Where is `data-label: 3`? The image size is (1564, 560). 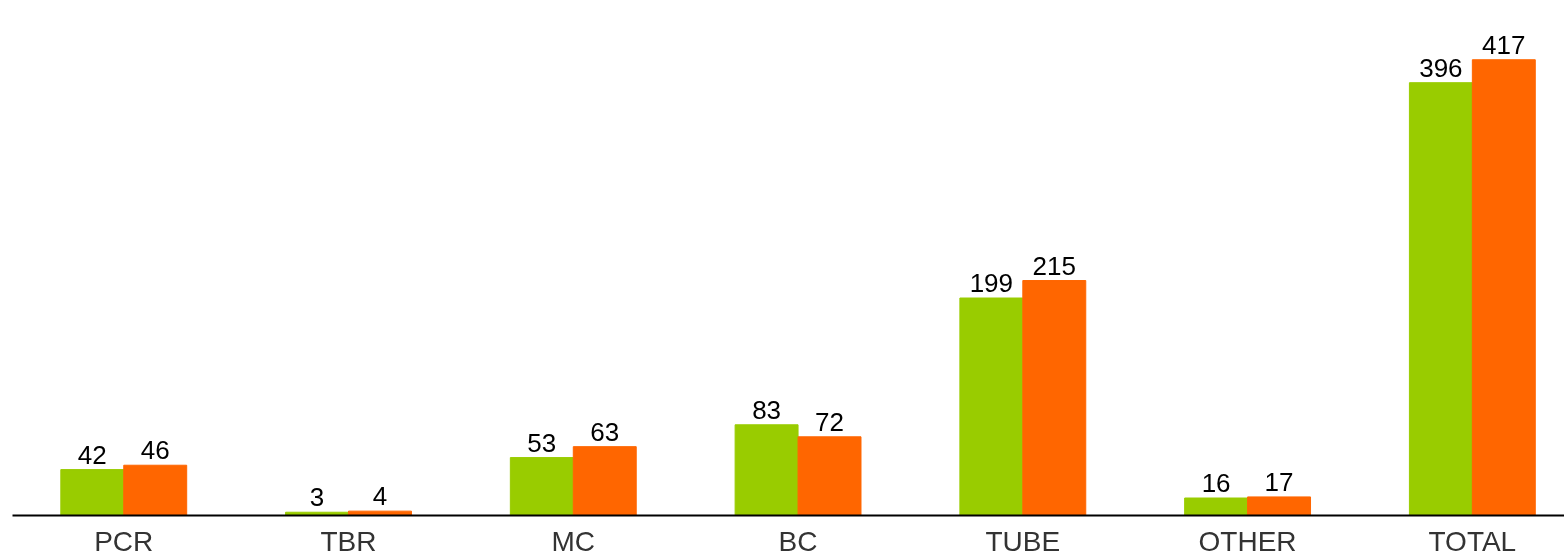 data-label: 3 is located at coordinates (317, 497).